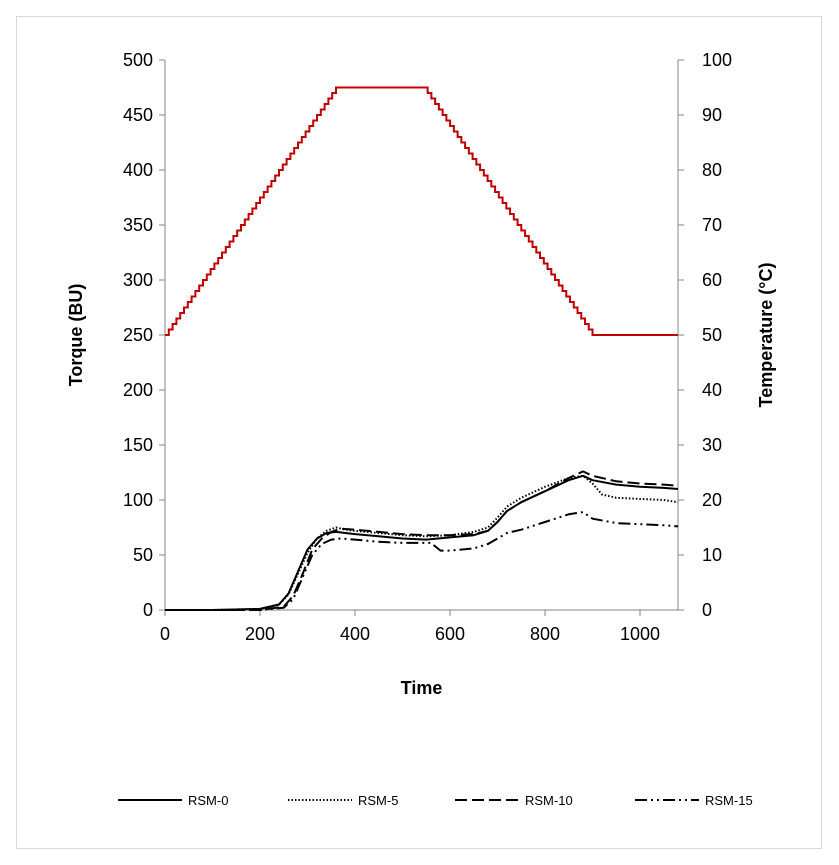  I want to click on y-tick-label: 400, so click(138, 170).